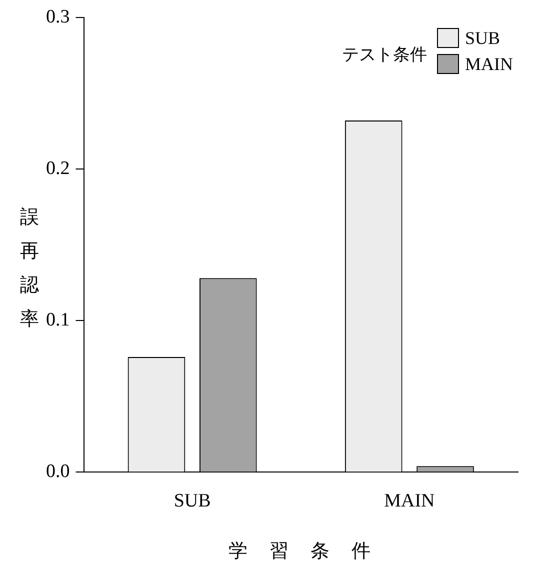 This screenshot has height=571, width=545. Describe the element at coordinates (30, 268) in the screenshot. I see `y-axis-title: 誤再認率` at that location.